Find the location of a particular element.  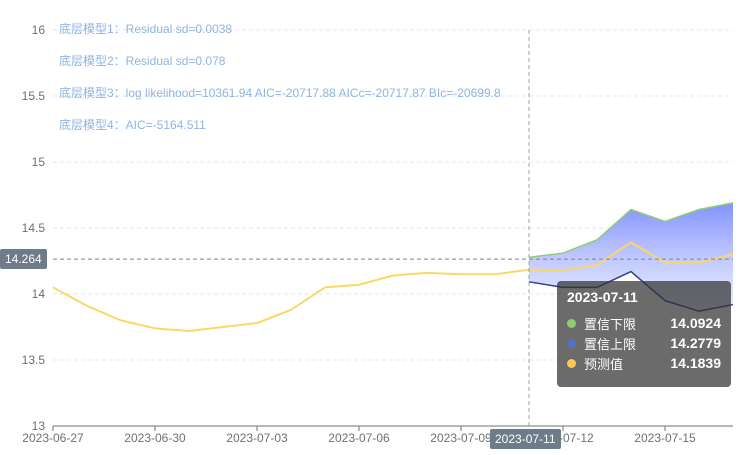

model-annotation: 底层模型4：AIC=-5164.511 is located at coordinates (132, 124).